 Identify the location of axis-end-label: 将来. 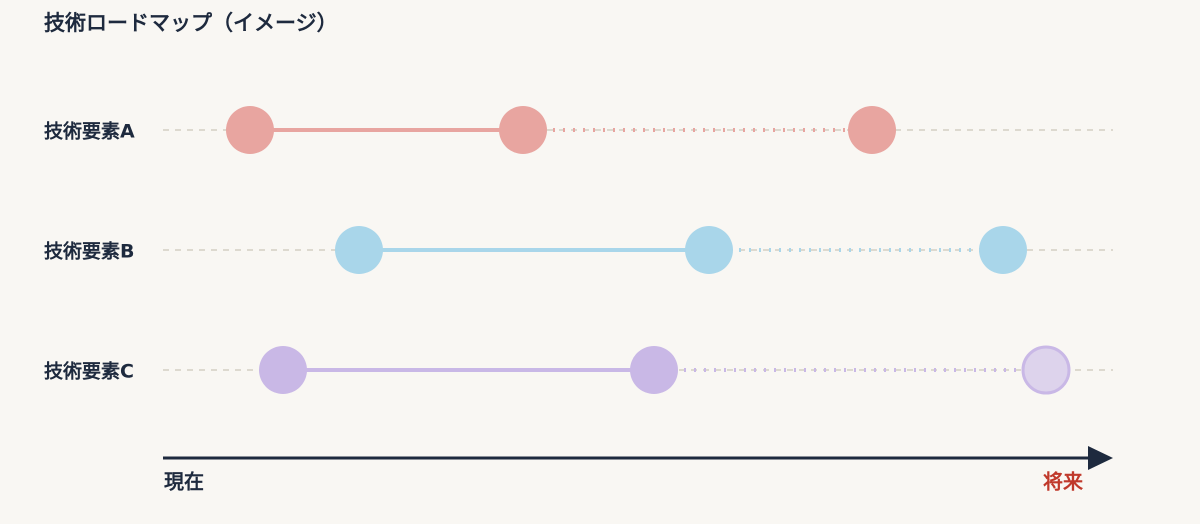
(1063, 482).